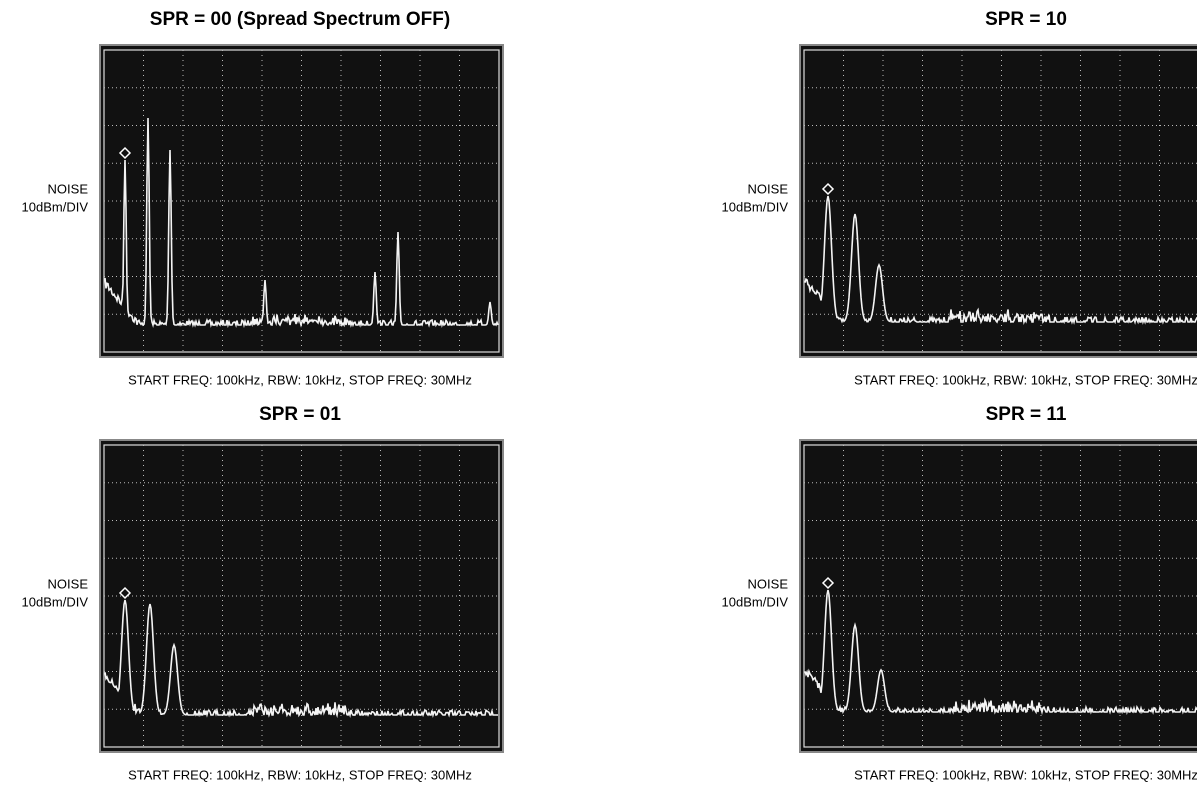 Image resolution: width=1197 pixels, height=785 pixels. What do you see at coordinates (300, 19) in the screenshot?
I see `panel-title: SPR = 00 (Spread Spectrum OFF)` at bounding box center [300, 19].